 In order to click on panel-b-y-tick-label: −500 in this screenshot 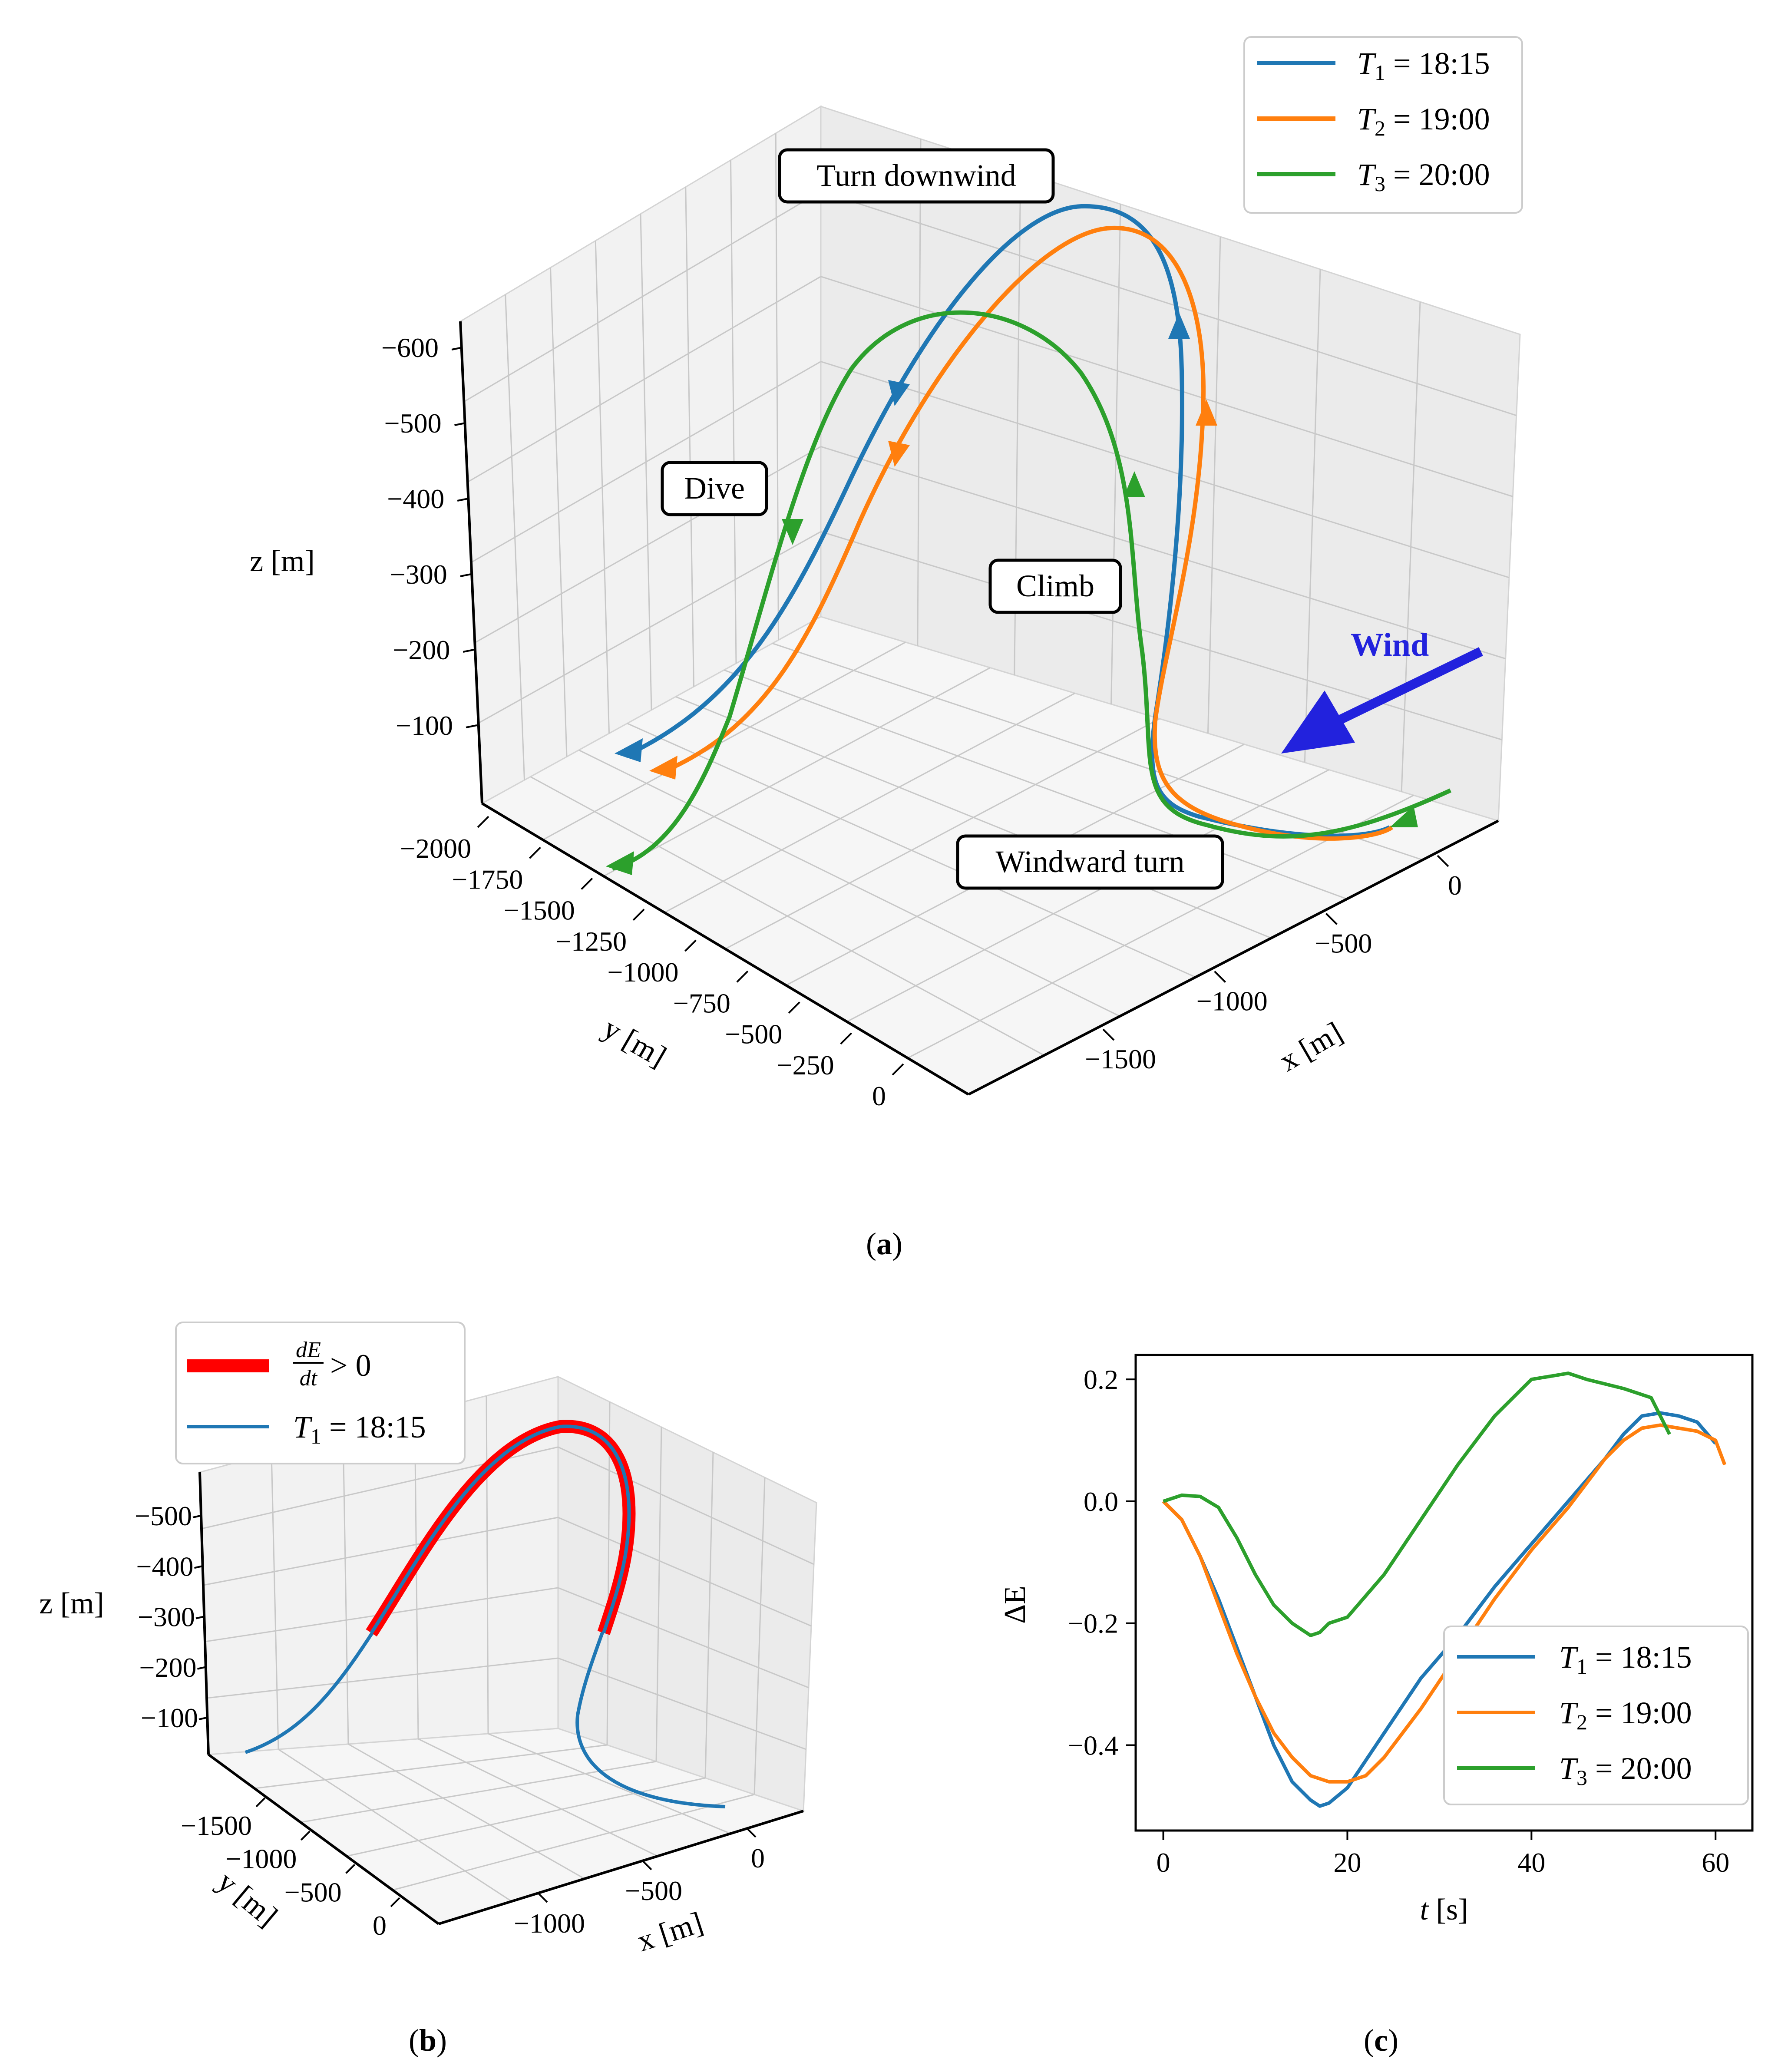, I will do `click(313, 1892)`.